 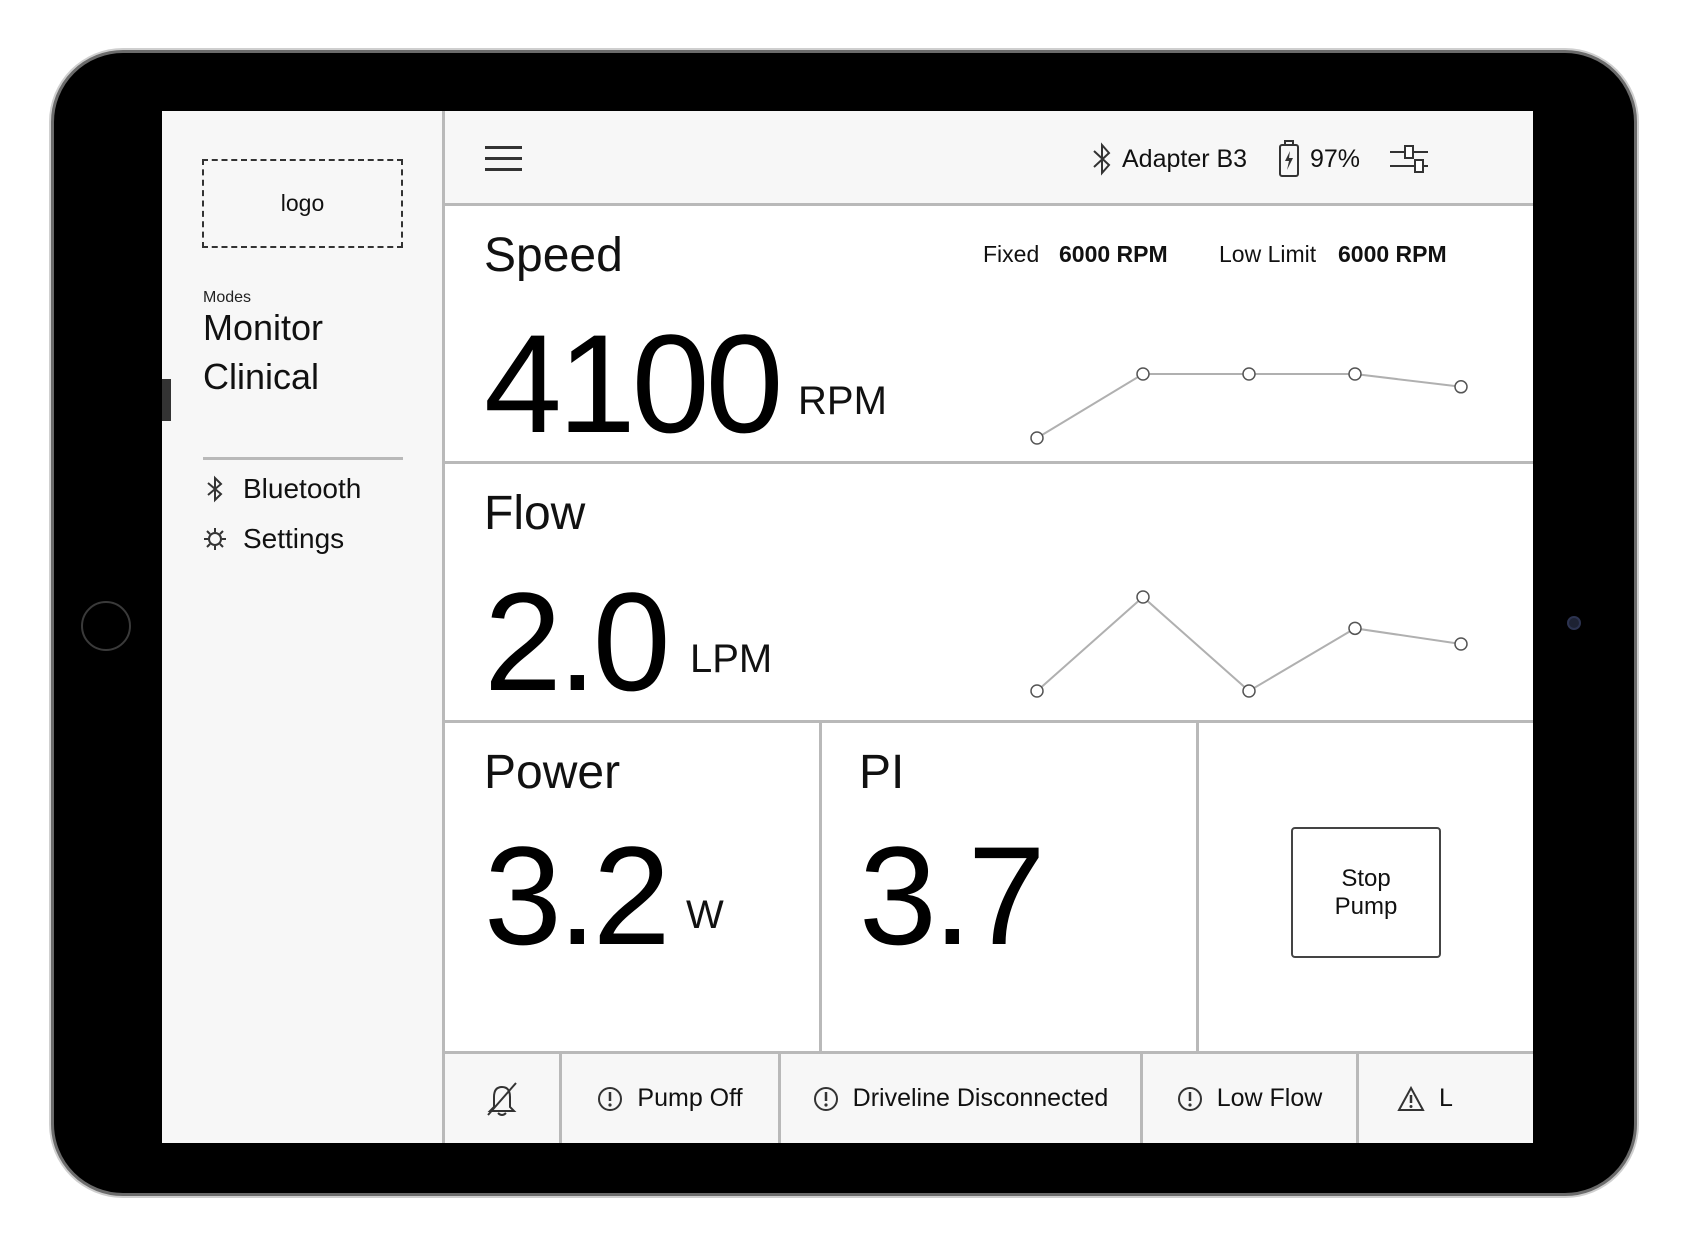 I want to click on logo-placeholder: logo, so click(x=302, y=203).